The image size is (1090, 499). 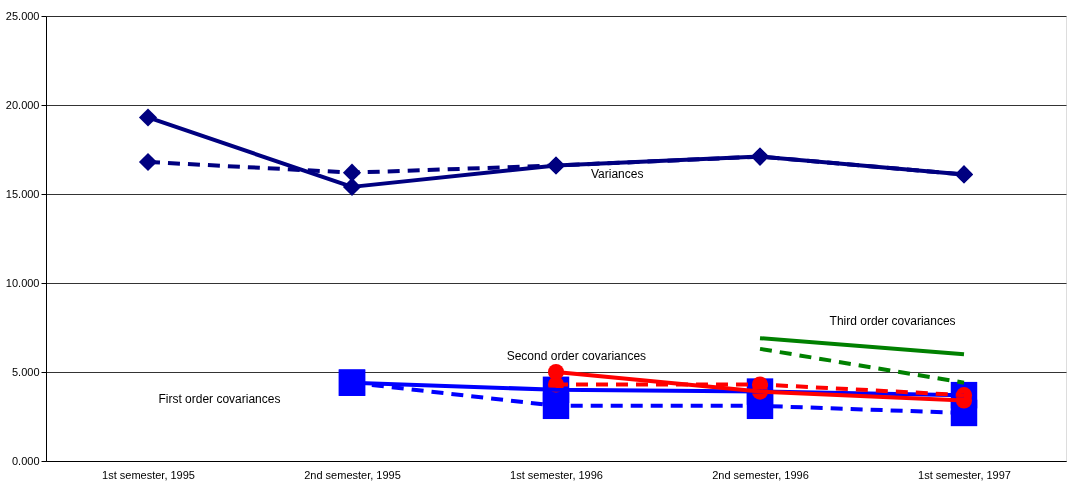 What do you see at coordinates (964, 474) in the screenshot?
I see `x-tick-label: 1st semester, 1997` at bounding box center [964, 474].